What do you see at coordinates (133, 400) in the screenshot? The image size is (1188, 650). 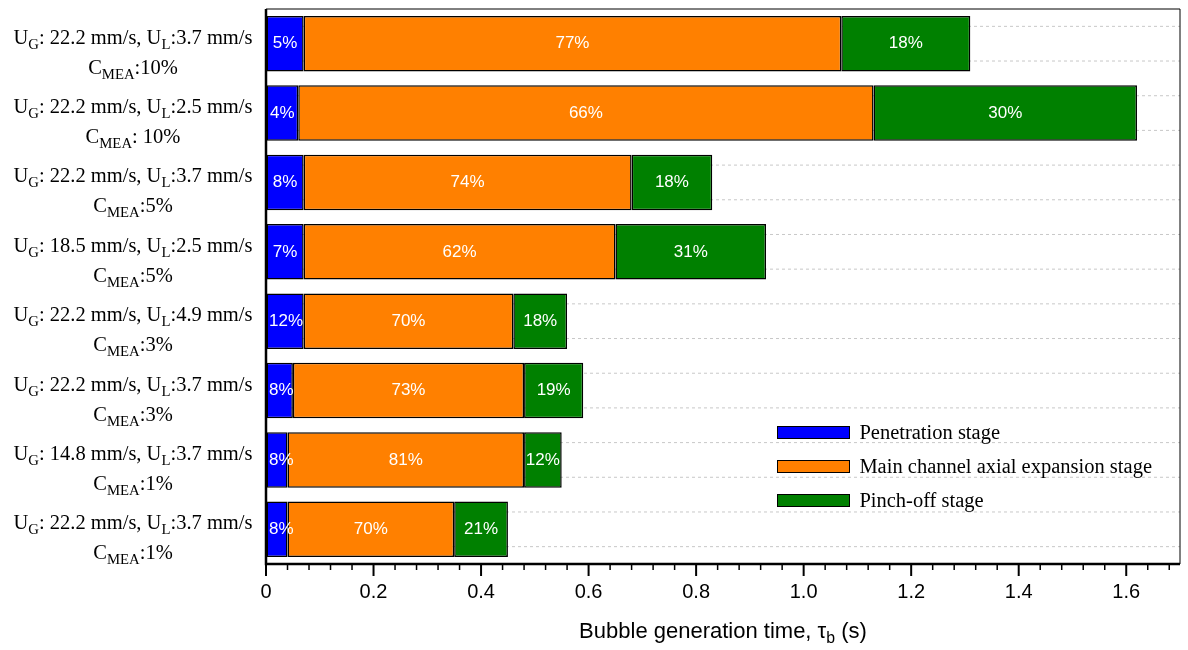 I see `category-label: U$_{G}$: 22.2 mm/s, U$_{L}$:3.7 mm/s C$_{MEA}$:3%` at bounding box center [133, 400].